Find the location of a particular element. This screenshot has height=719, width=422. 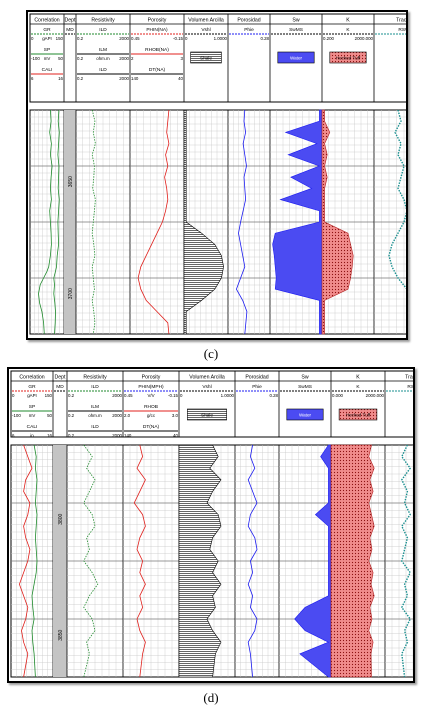

scale-unit: V/V is located at coordinates (150, 395).